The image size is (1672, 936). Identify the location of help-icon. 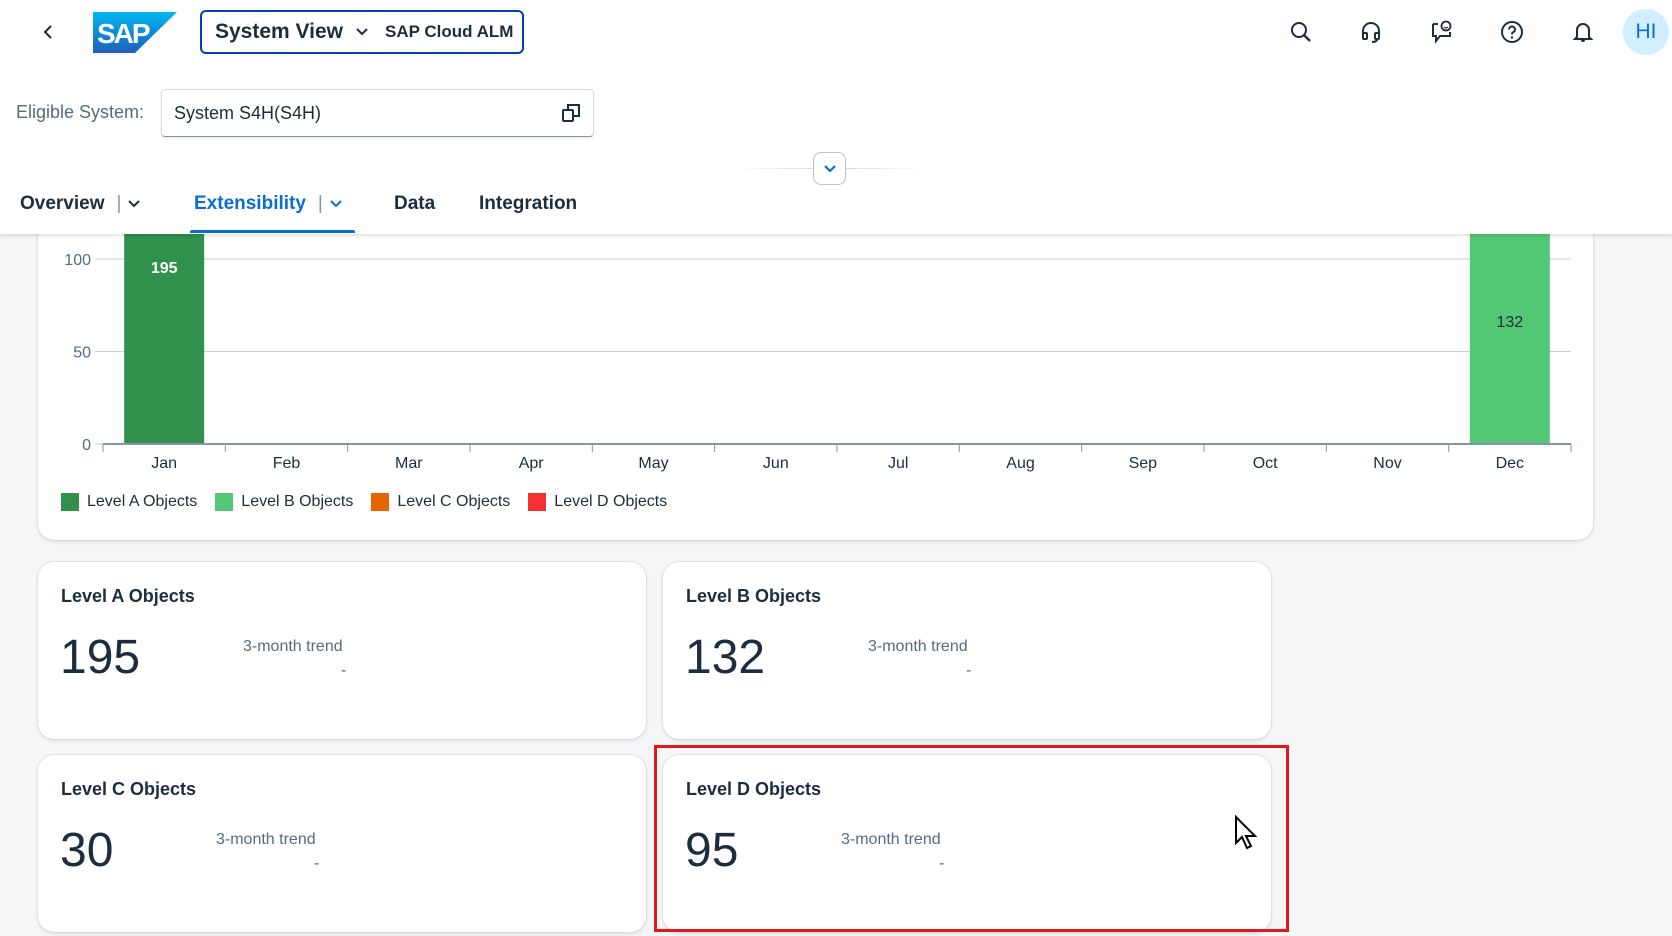
(1512, 32).